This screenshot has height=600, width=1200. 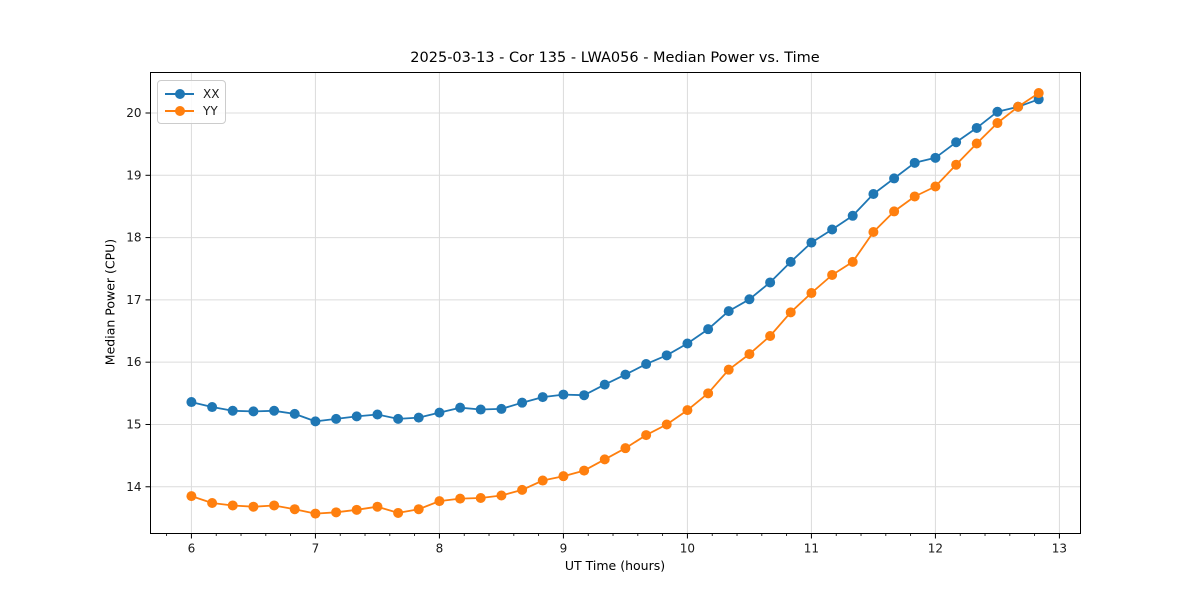 What do you see at coordinates (110, 302) in the screenshot?
I see `y-axis-label: Median Power (CPU)` at bounding box center [110, 302].